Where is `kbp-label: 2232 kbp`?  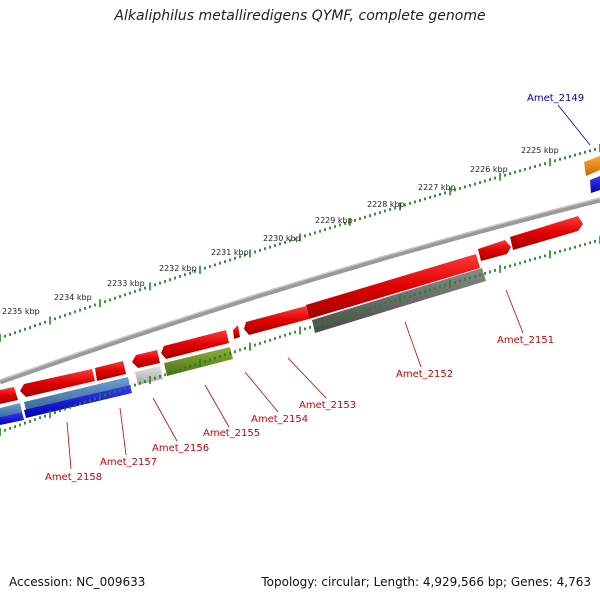
kbp-label: 2232 kbp is located at coordinates (178, 268).